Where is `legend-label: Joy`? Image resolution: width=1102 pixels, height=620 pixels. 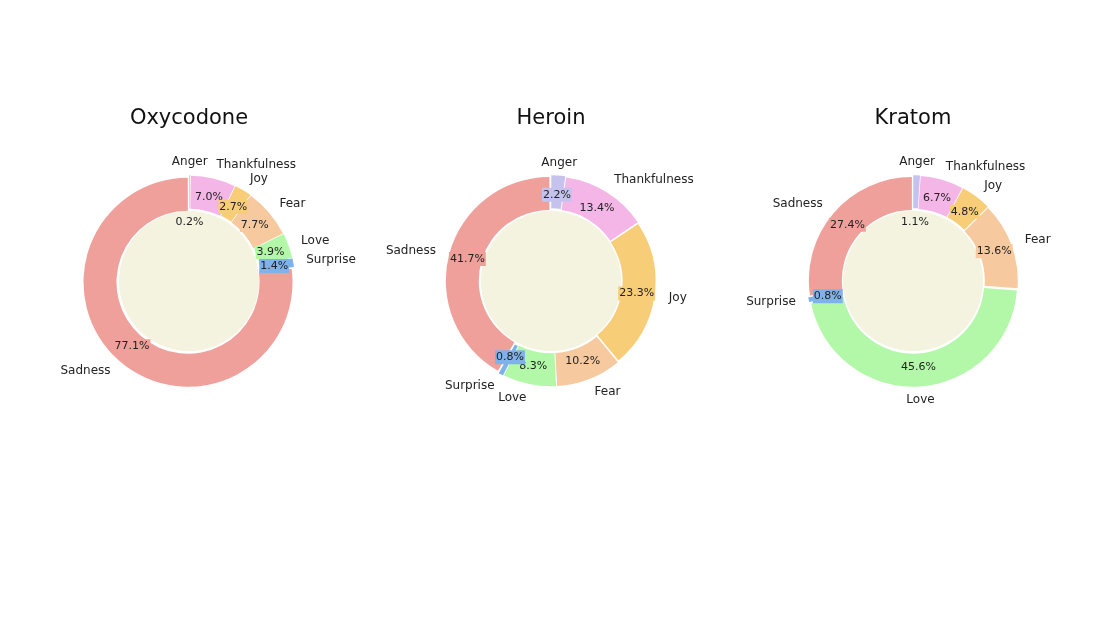 legend-label: Joy is located at coordinates (677, 297).